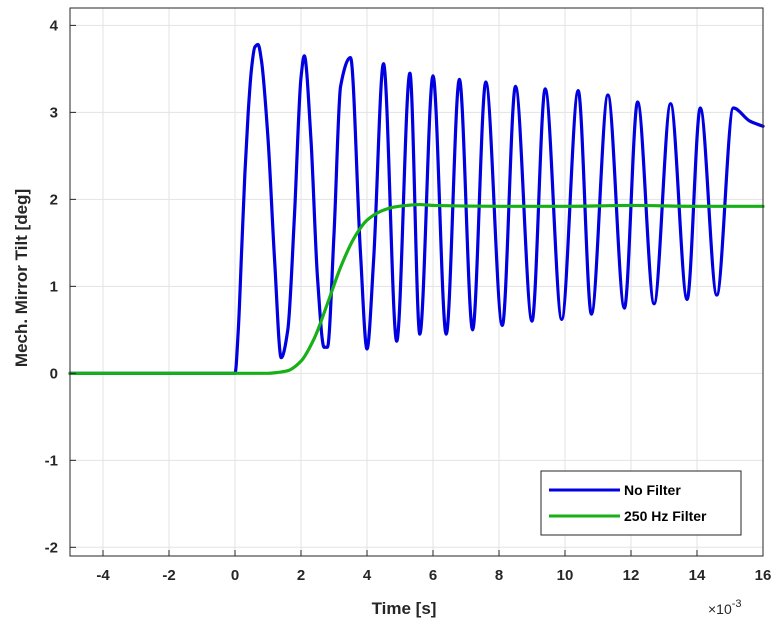 The width and height of the screenshot is (774, 628). Describe the element at coordinates (21, 278) in the screenshot. I see `y-axis-title: Mech. Mirror Tilt [deg]` at that location.